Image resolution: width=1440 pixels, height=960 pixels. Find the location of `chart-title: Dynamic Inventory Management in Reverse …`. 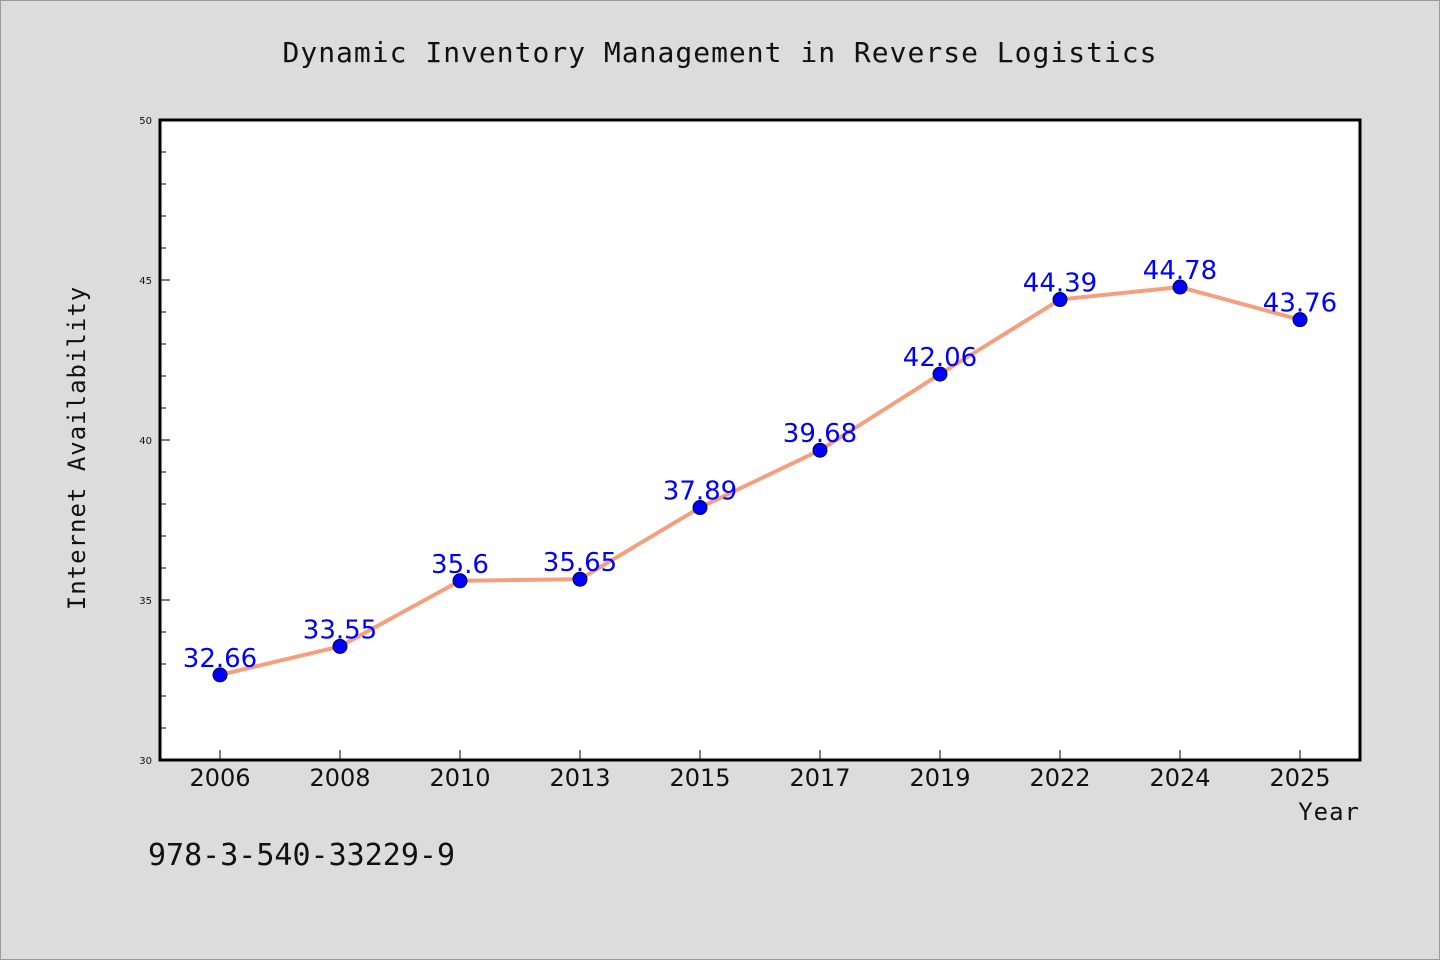

chart-title: Dynamic Inventory Management in Reverse … is located at coordinates (719, 52).